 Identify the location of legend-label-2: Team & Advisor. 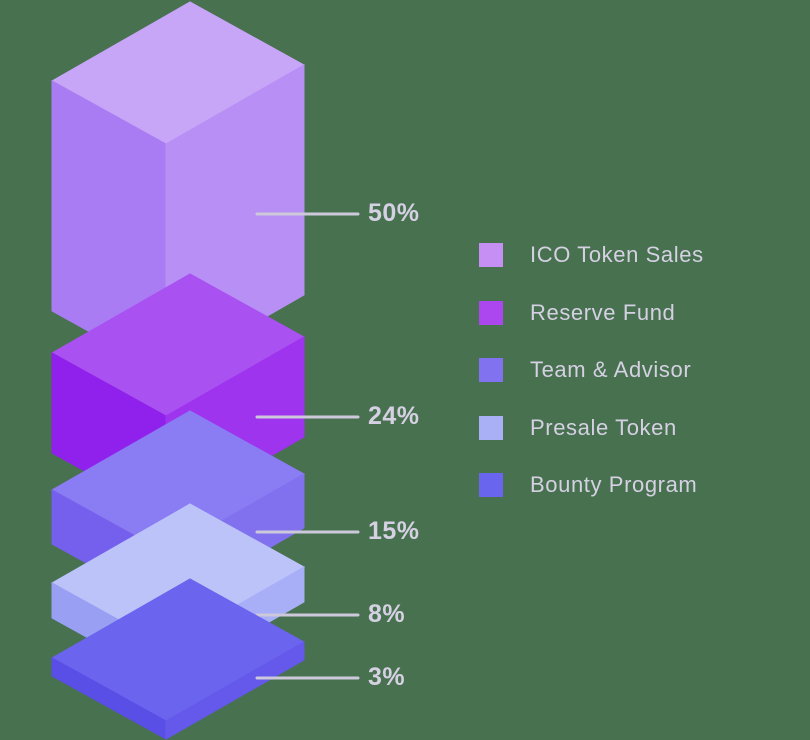
(611, 369).